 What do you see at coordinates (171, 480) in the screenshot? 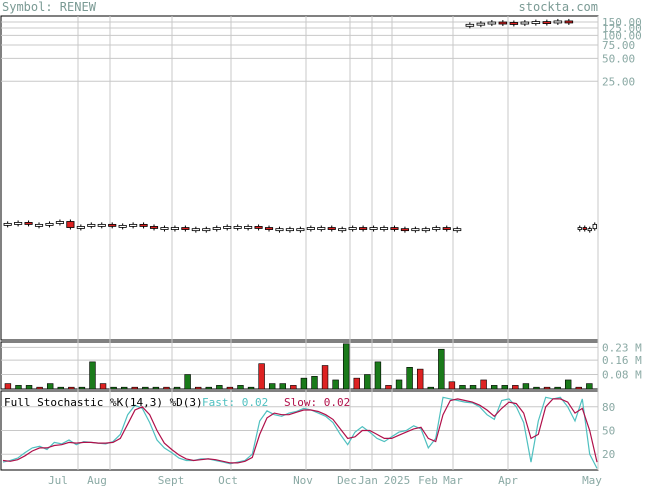
I see `x-tick-label: Sept` at bounding box center [171, 480].